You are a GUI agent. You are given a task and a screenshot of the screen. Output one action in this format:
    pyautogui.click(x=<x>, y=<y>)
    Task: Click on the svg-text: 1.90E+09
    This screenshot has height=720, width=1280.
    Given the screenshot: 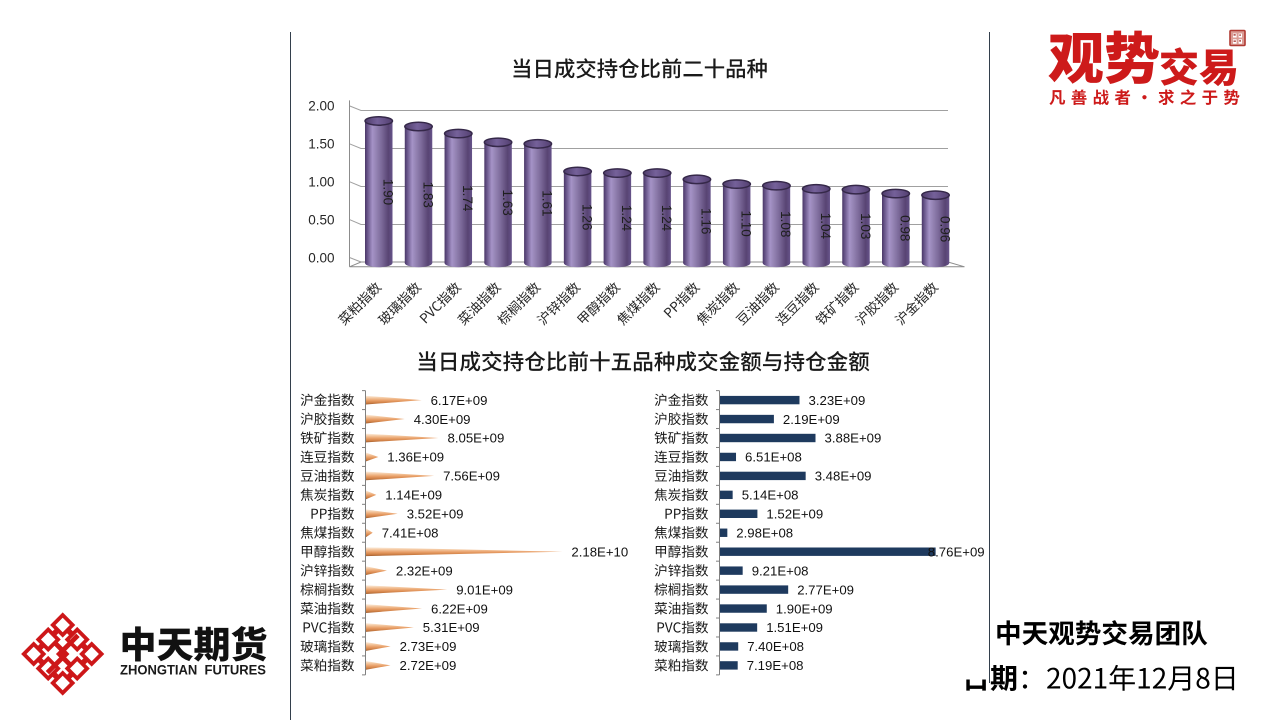 What is the action you would take?
    pyautogui.click(x=804, y=608)
    